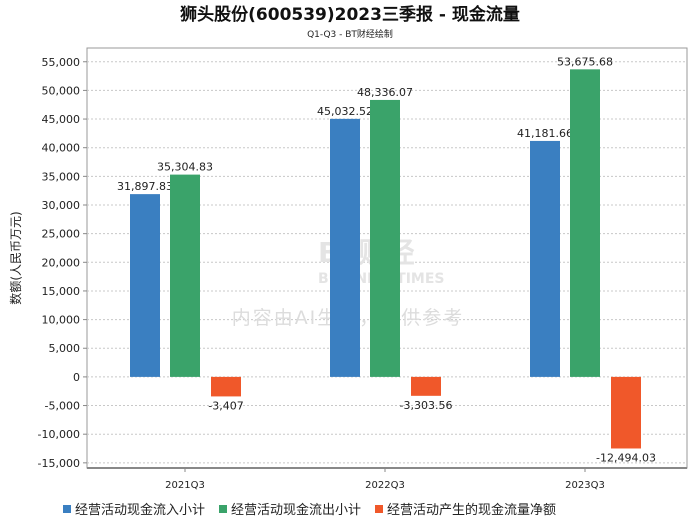 The height and width of the screenshot is (524, 700). What do you see at coordinates (140, 510) in the screenshot?
I see `legend-label: 经营活动现金流入小计` at bounding box center [140, 510].